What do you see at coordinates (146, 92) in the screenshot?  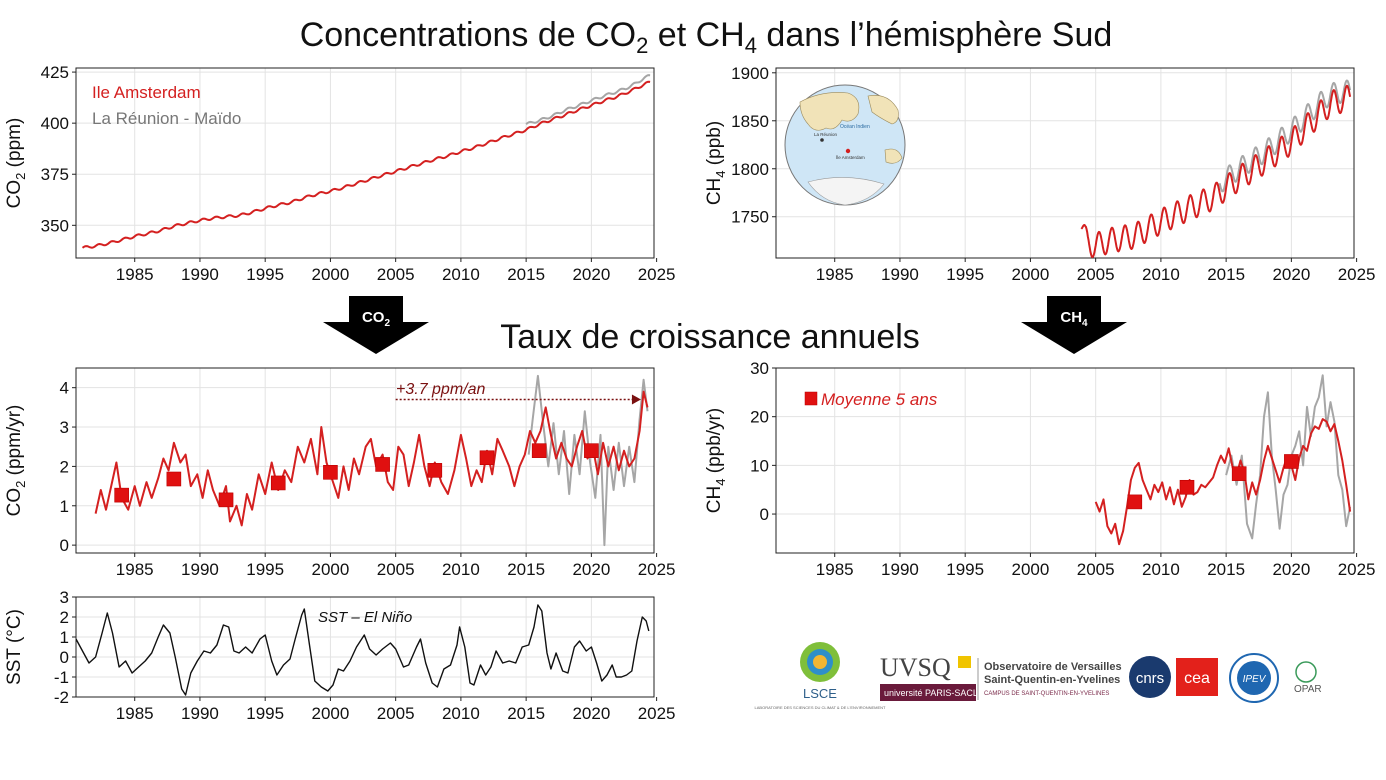 I see `legend-ile-amsterdam: Ile Amsterdam` at bounding box center [146, 92].